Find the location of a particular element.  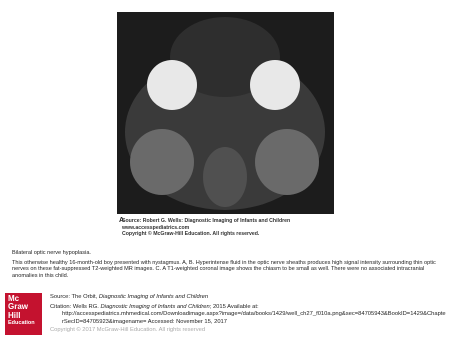

brainstem is located at coordinates (225, 177).